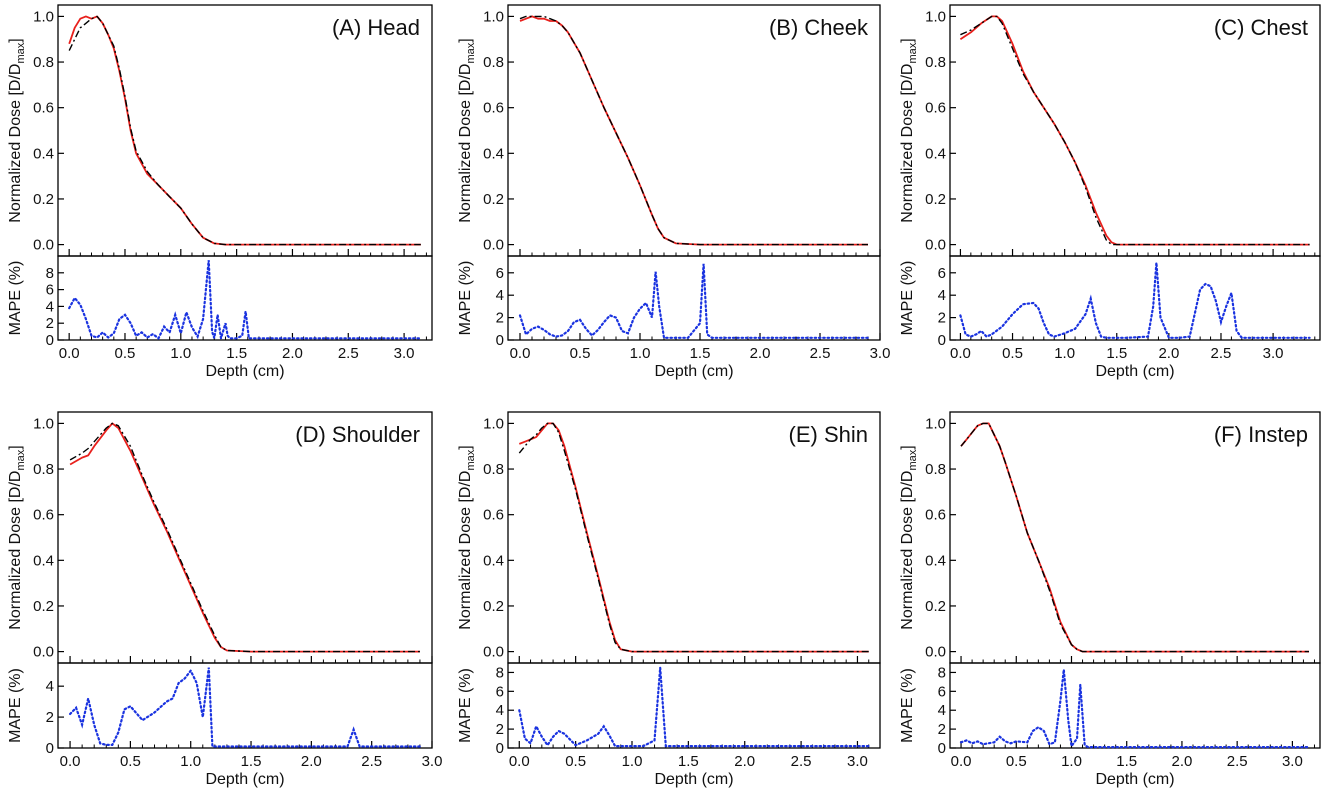 The height and width of the screenshot is (801, 1333). Describe the element at coordinates (357, 434) in the screenshot. I see `panel-title: (D) Shoulder` at that location.